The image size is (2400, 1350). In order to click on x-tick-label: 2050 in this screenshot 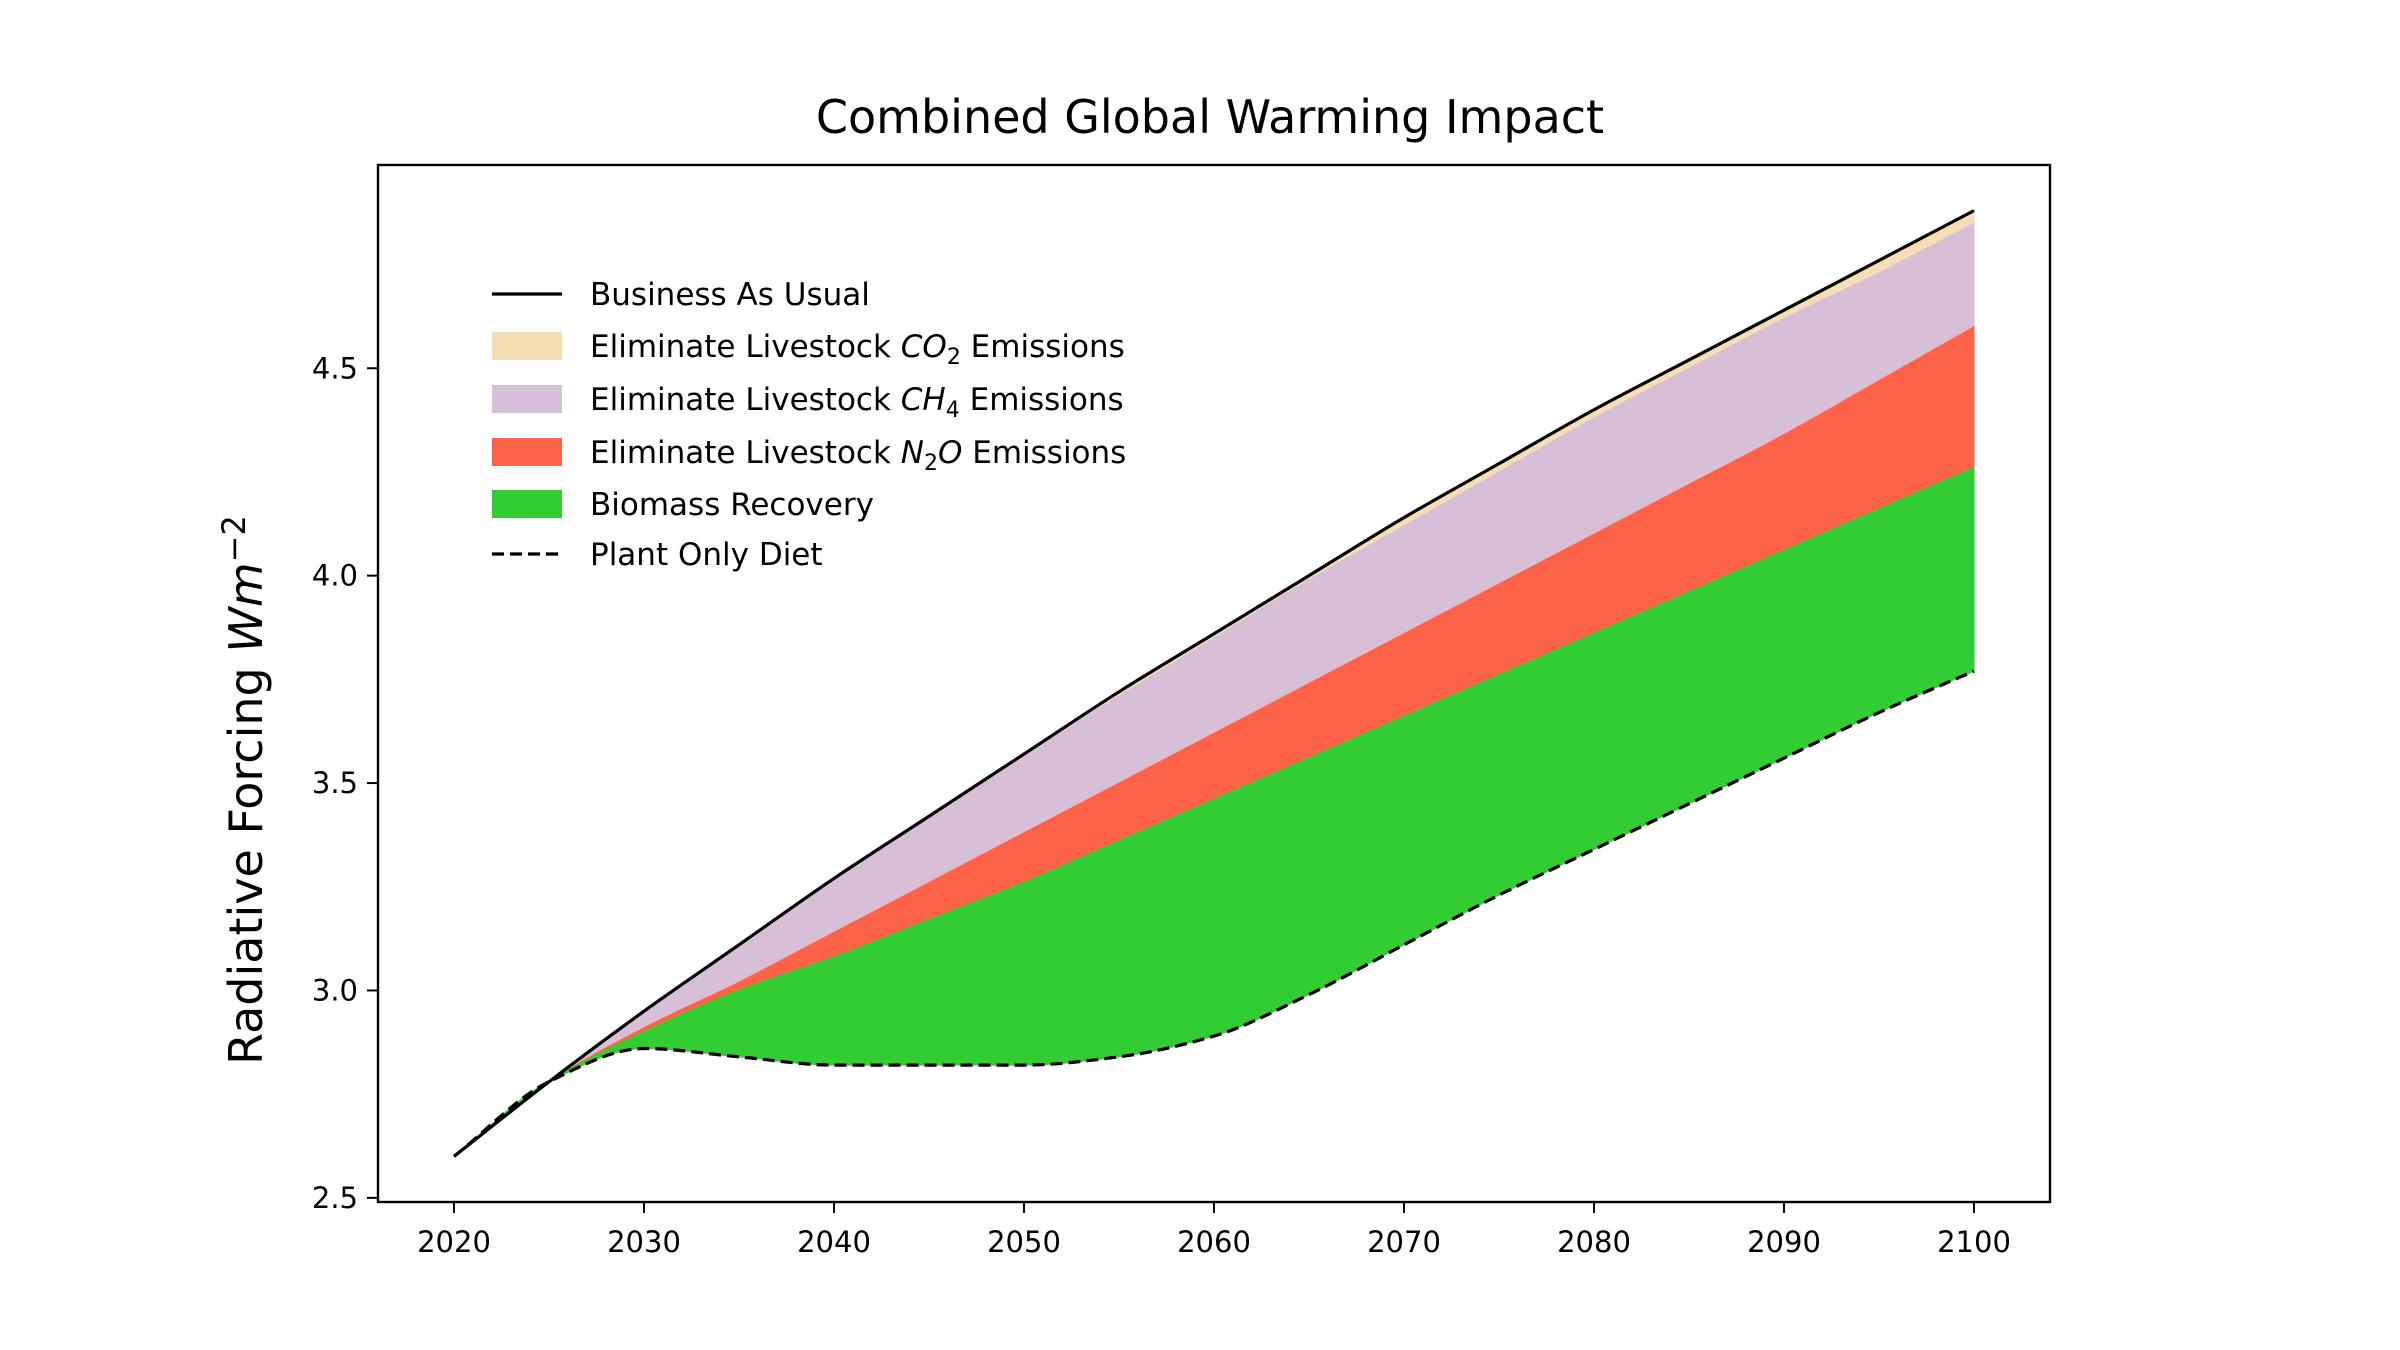, I will do `click(1024, 1242)`.